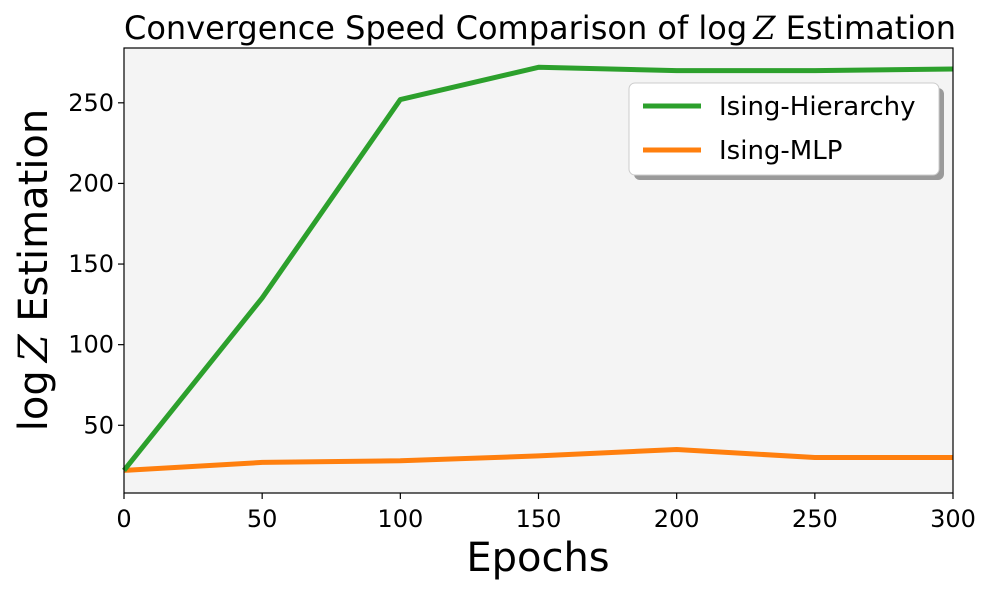  Describe the element at coordinates (91, 264) in the screenshot. I see `y-tick-label: 150` at that location.